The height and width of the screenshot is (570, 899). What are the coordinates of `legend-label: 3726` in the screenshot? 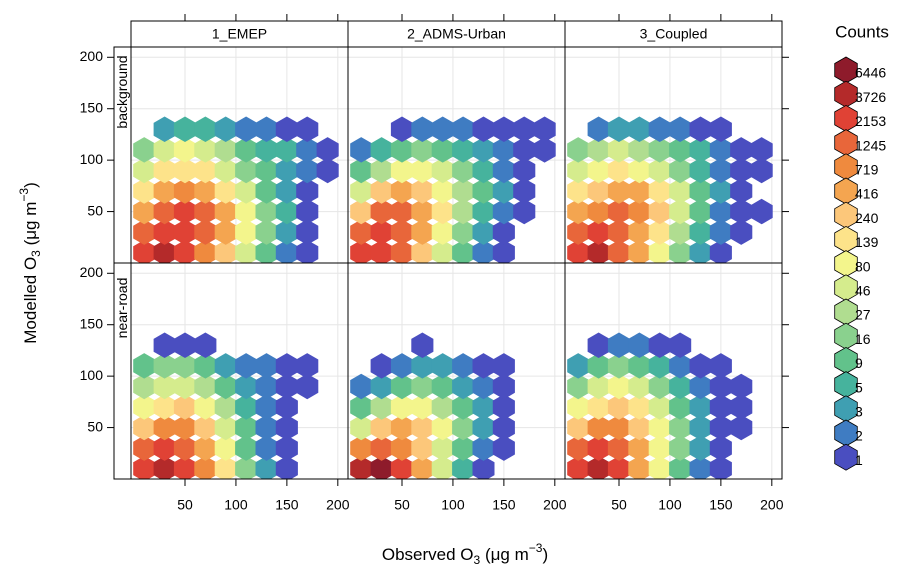 It's located at (870, 97).